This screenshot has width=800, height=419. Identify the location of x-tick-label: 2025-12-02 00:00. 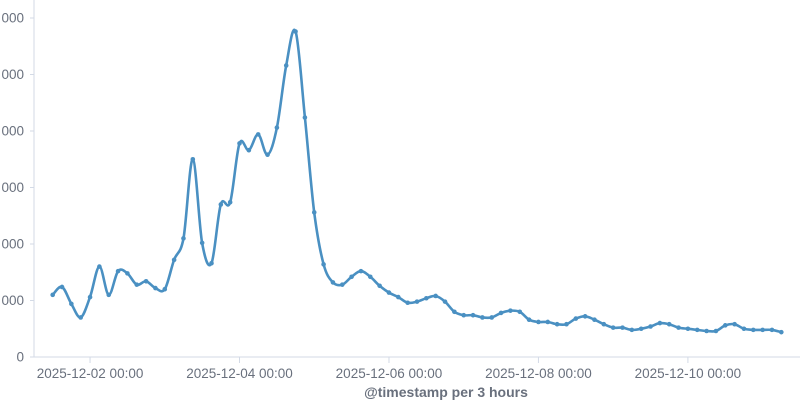
(90, 373).